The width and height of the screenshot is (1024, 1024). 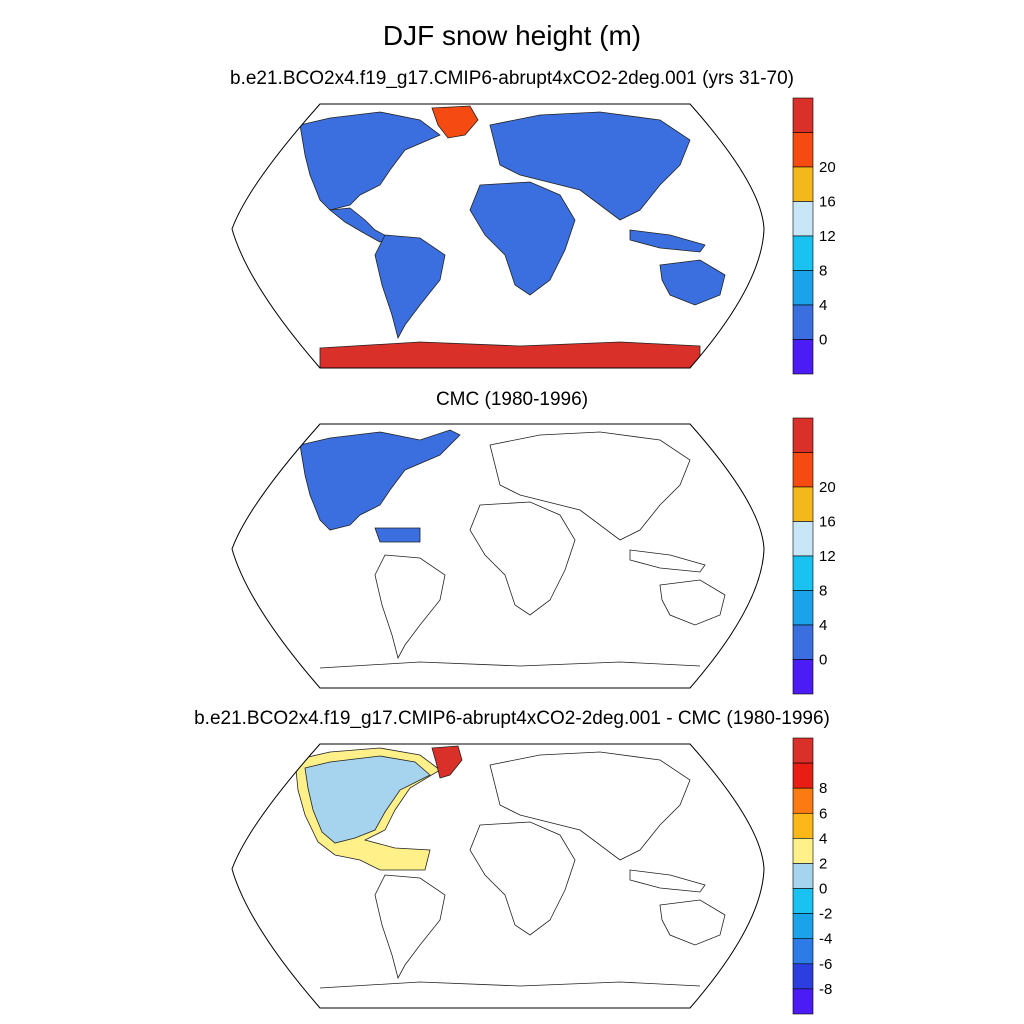 I want to click on colorbar-1: 0 4 8 12 16 20, so click(x=814, y=236).